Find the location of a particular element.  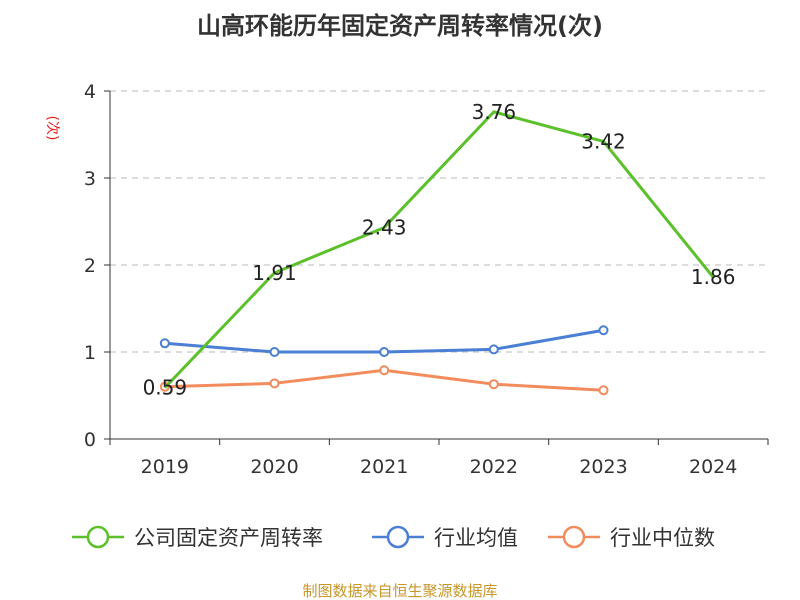

data-label: 1.91 is located at coordinates (274, 273).